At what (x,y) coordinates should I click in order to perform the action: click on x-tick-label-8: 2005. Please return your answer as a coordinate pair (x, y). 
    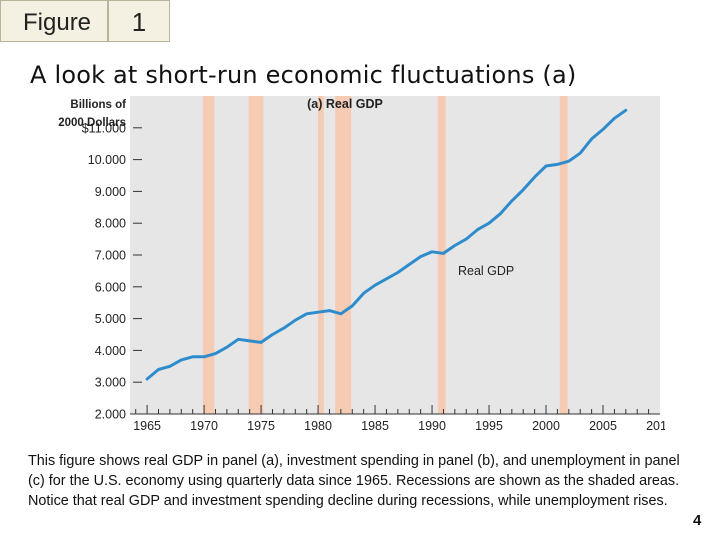
    Looking at the image, I should click on (603, 426).